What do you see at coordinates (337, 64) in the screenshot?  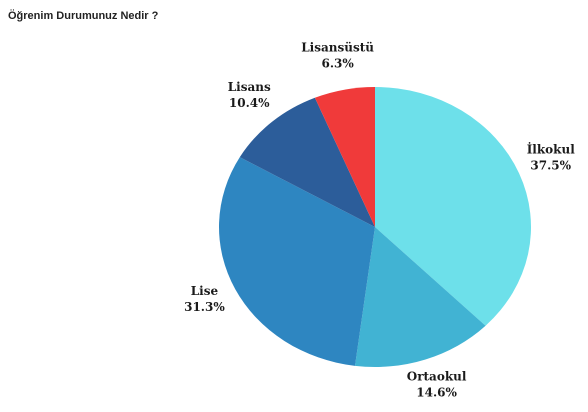 I see `slice-value-label: 6.3%` at bounding box center [337, 64].